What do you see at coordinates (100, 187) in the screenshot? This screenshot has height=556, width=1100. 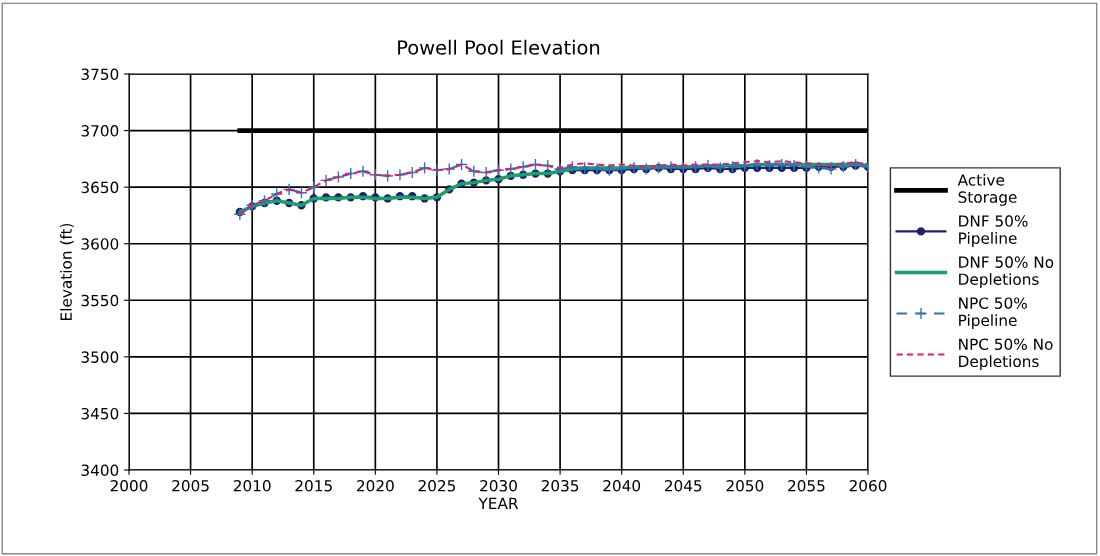 I see `y-tick-label: 3650` at bounding box center [100, 187].